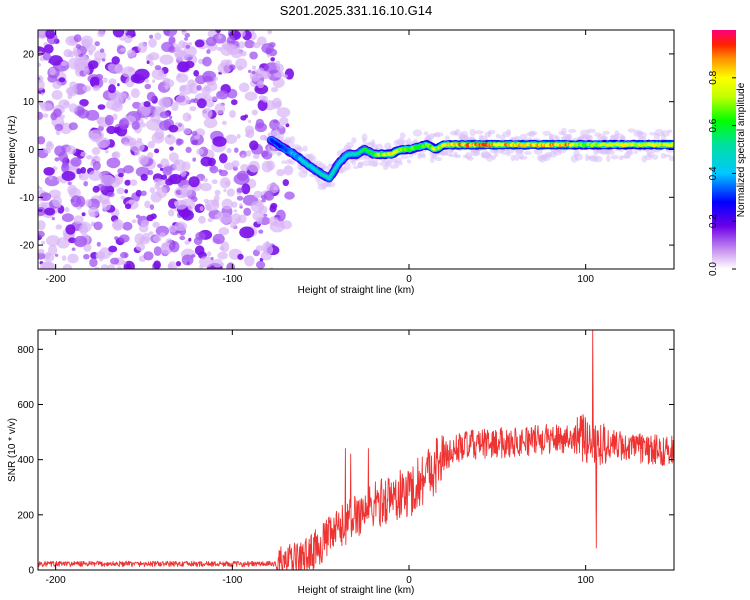 Image resolution: width=750 pixels, height=600 pixels. Describe the element at coordinates (25, 350) in the screenshot. I see `snr-ytick-label: 800` at that location.